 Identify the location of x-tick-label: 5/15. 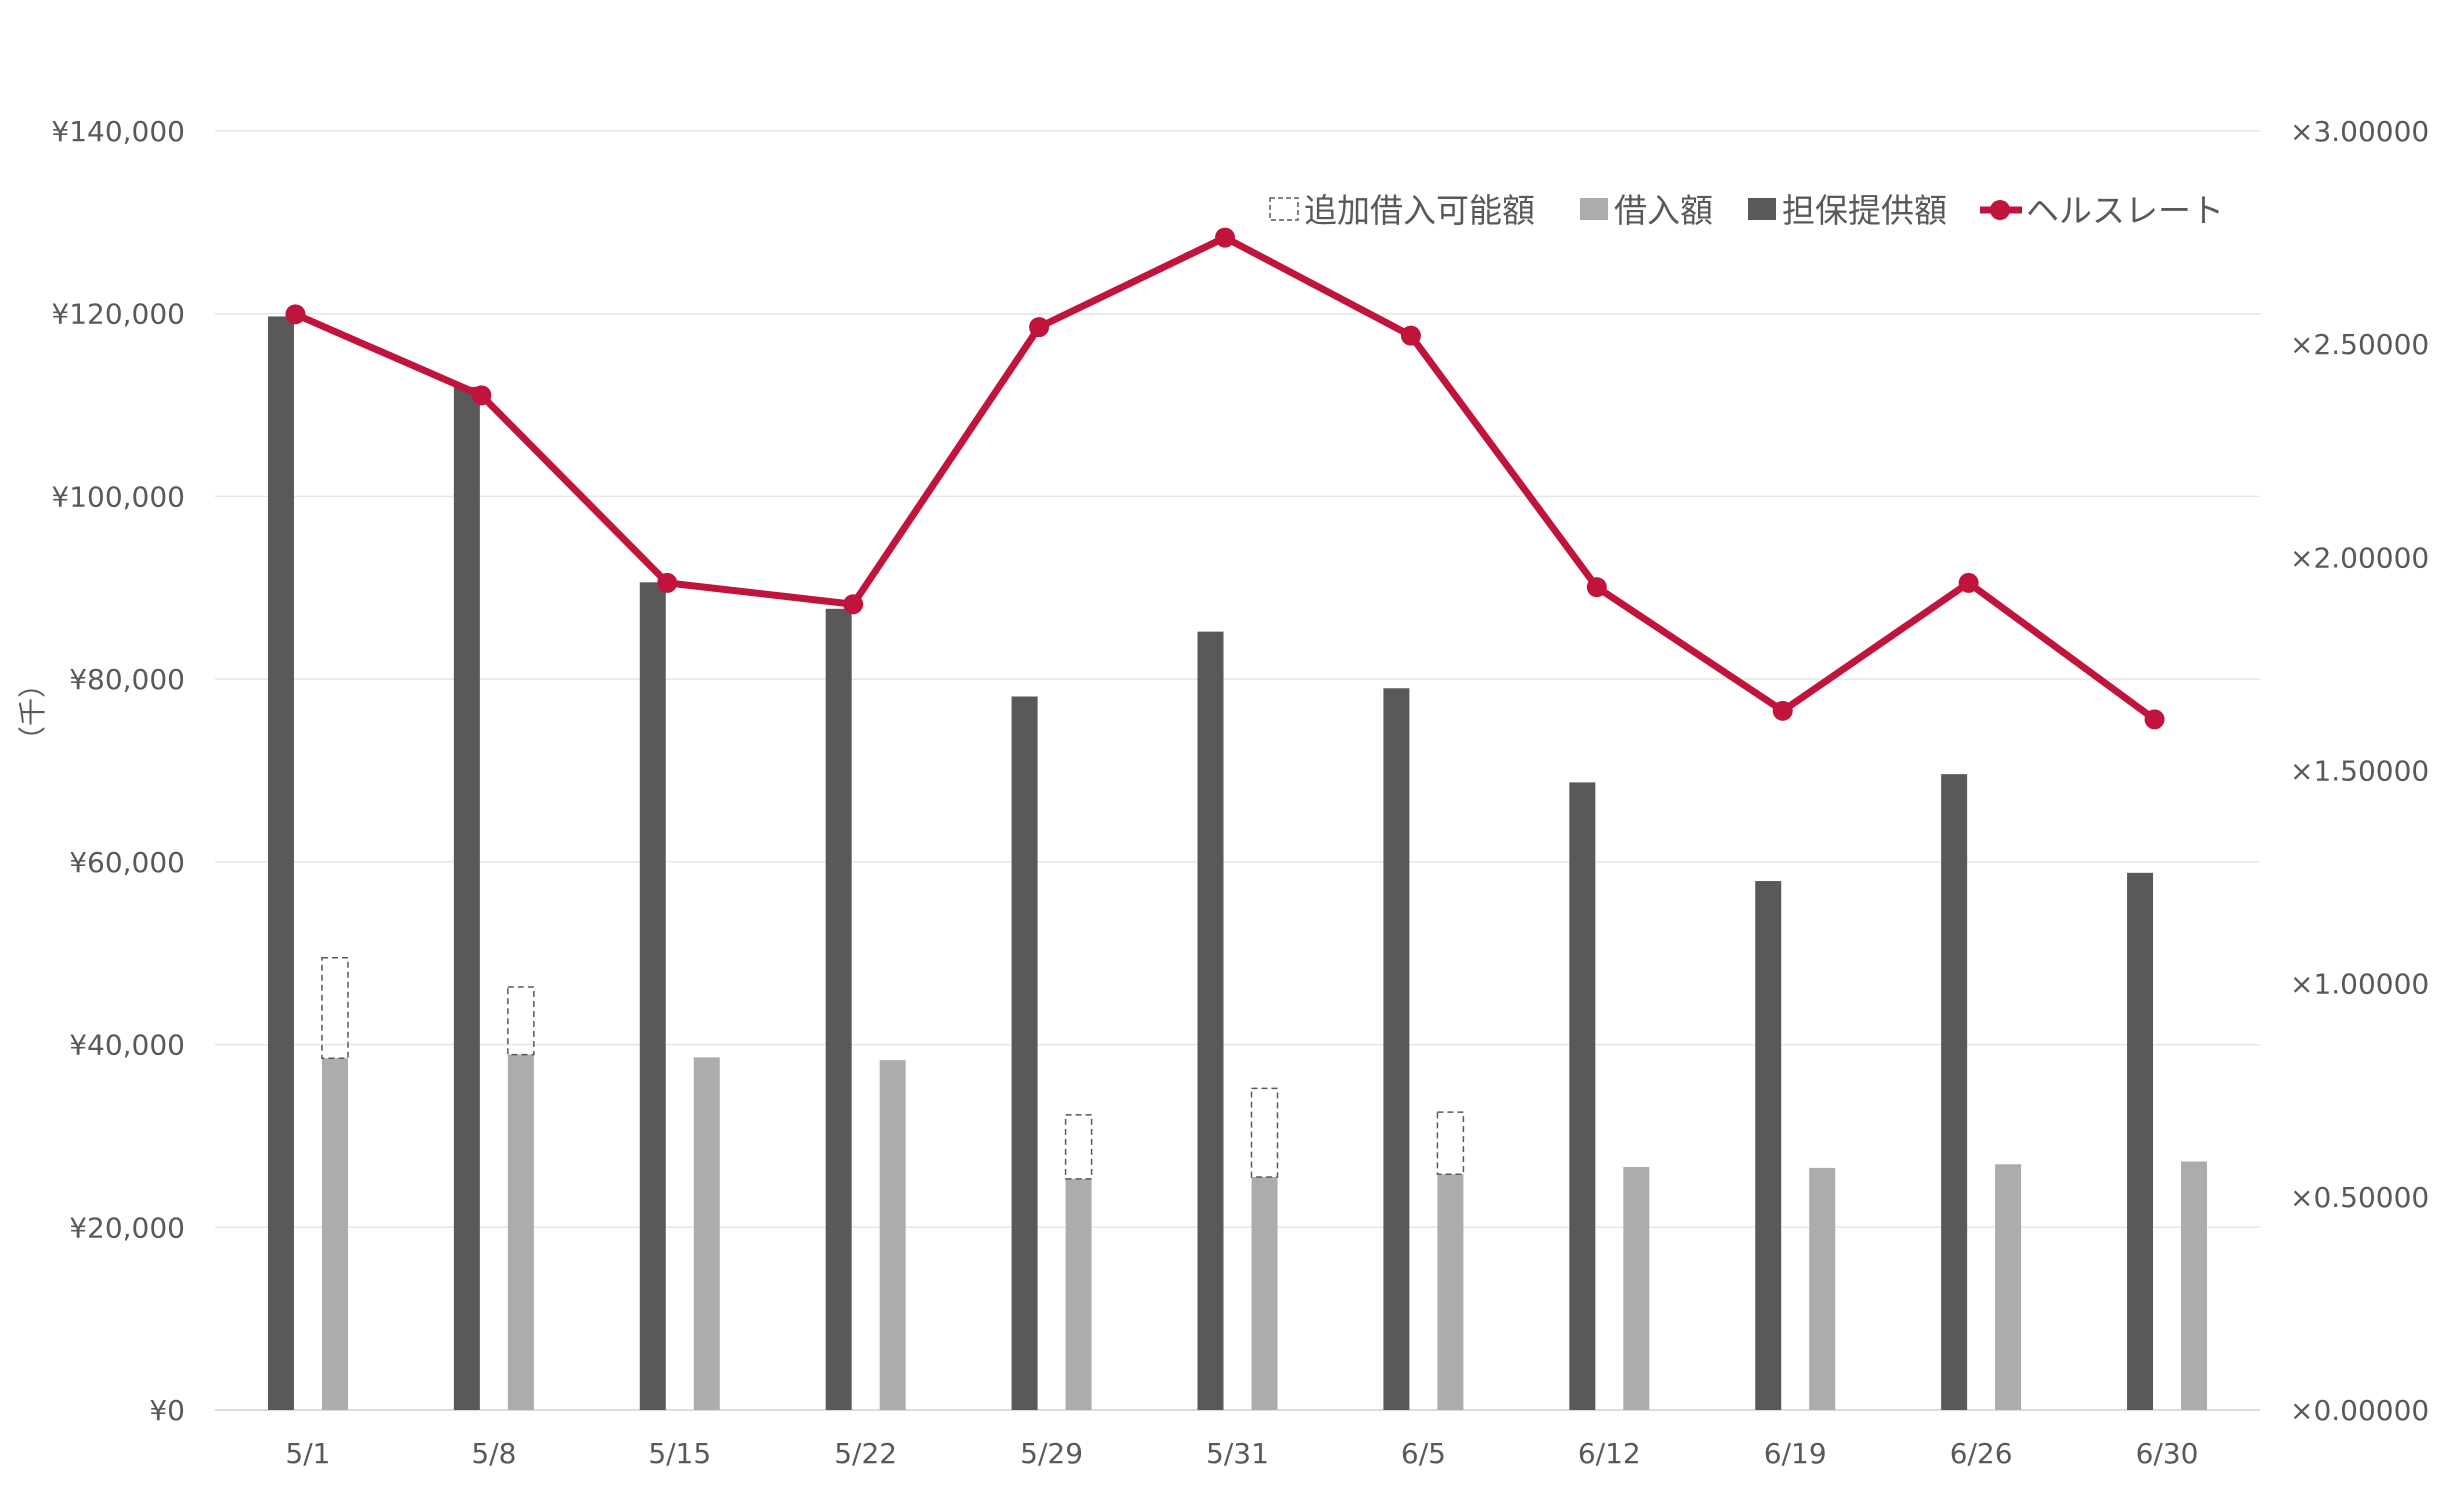
(679, 1453).